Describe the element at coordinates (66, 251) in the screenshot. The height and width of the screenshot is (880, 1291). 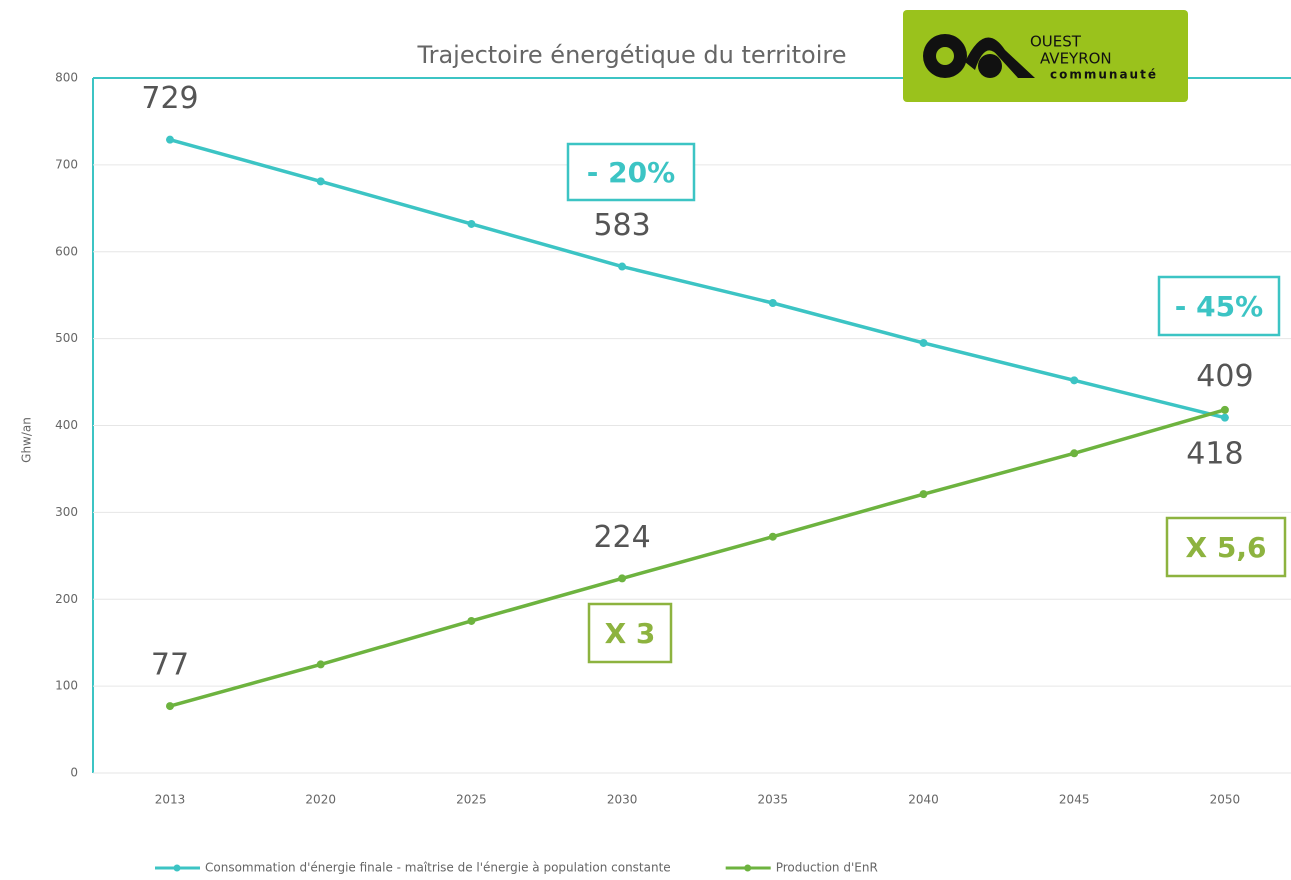
I see `y-tick-label: 600` at that location.